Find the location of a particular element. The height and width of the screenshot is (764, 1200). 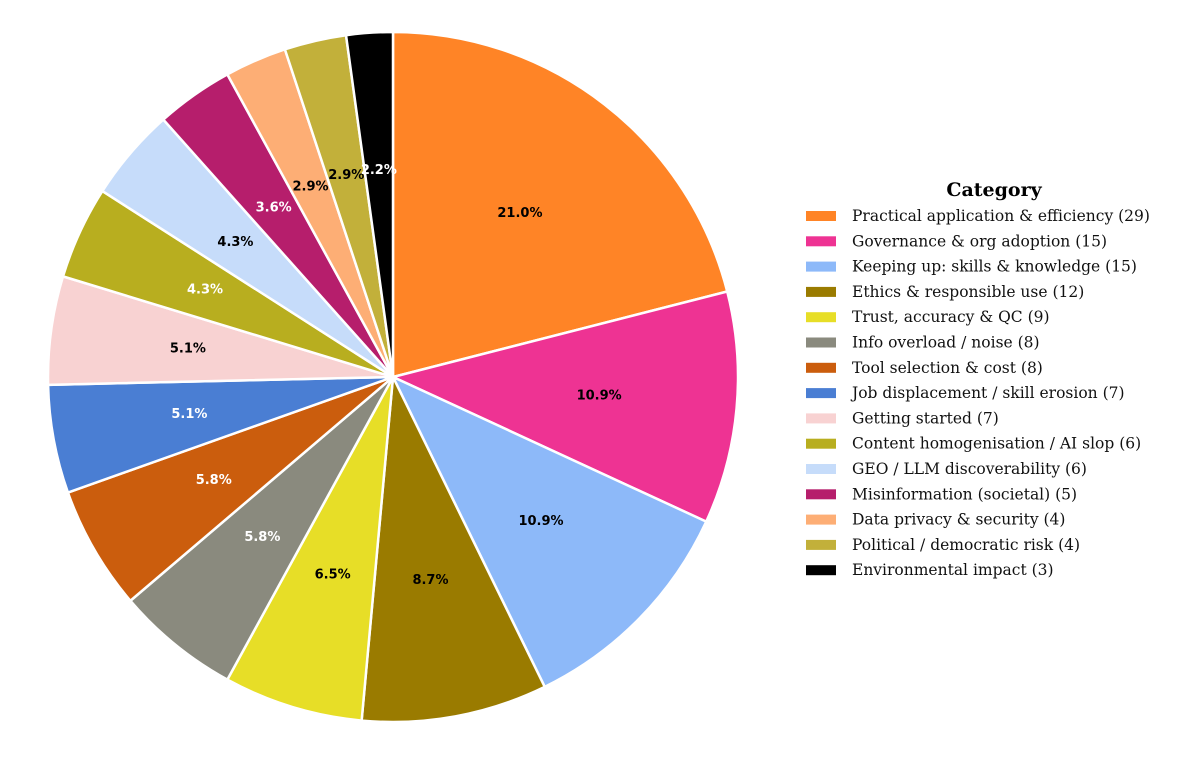

legend-entry-label: Trust, accuracy & QC (9) is located at coordinates (951, 317).